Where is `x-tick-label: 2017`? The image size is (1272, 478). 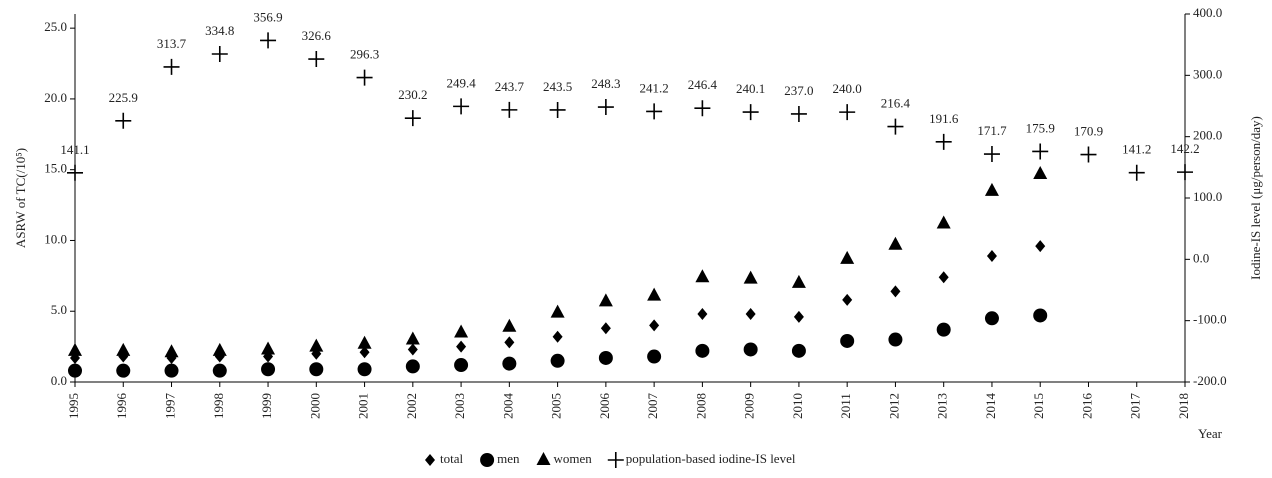
x-tick-label: 2017 is located at coordinates (1135, 406).